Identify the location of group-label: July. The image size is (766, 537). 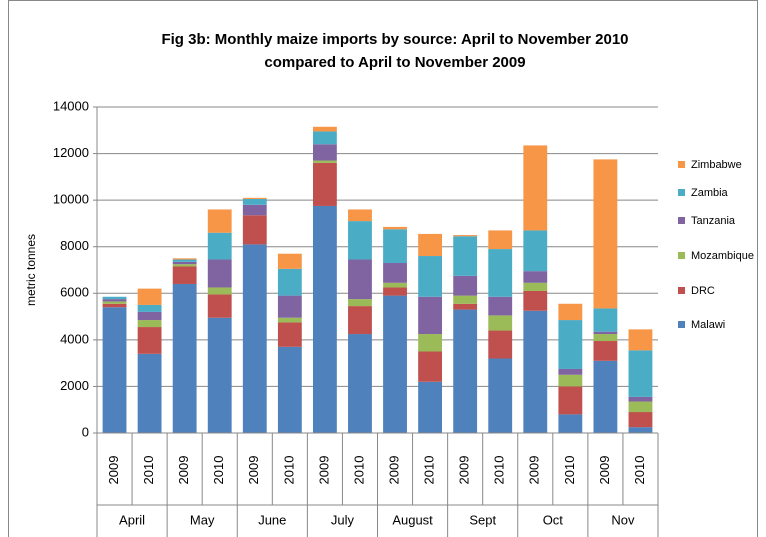
(343, 519).